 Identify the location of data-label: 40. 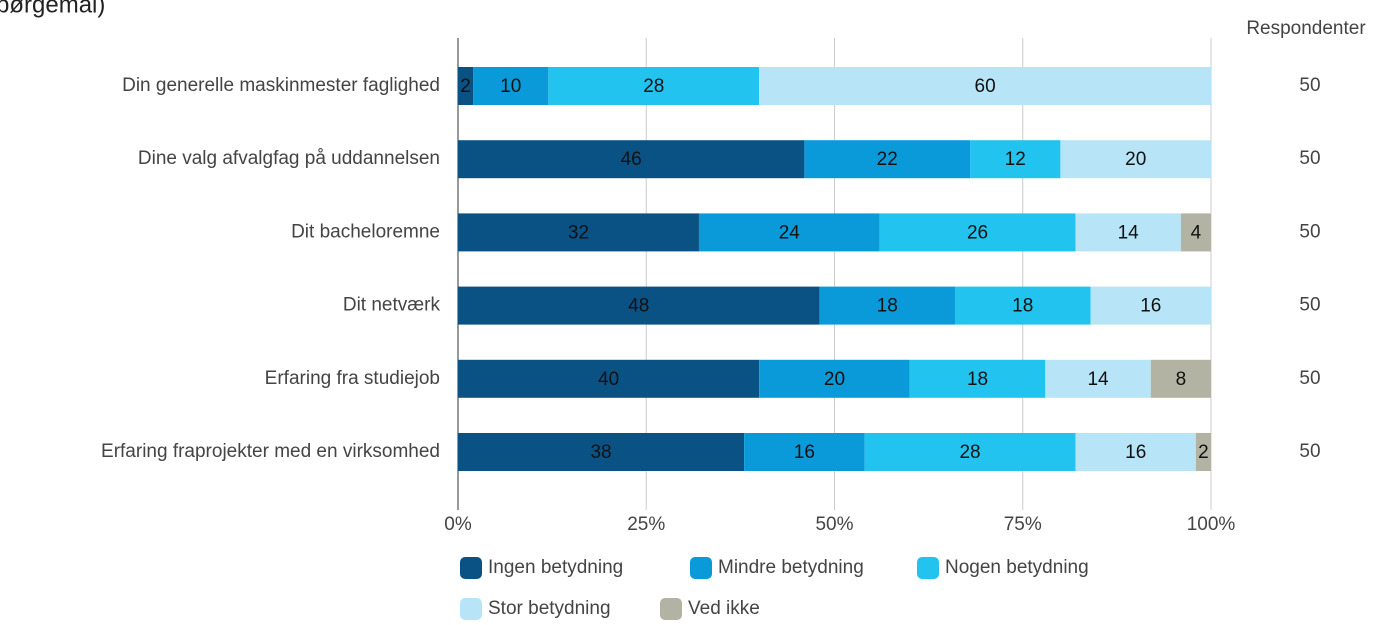
(608, 379).